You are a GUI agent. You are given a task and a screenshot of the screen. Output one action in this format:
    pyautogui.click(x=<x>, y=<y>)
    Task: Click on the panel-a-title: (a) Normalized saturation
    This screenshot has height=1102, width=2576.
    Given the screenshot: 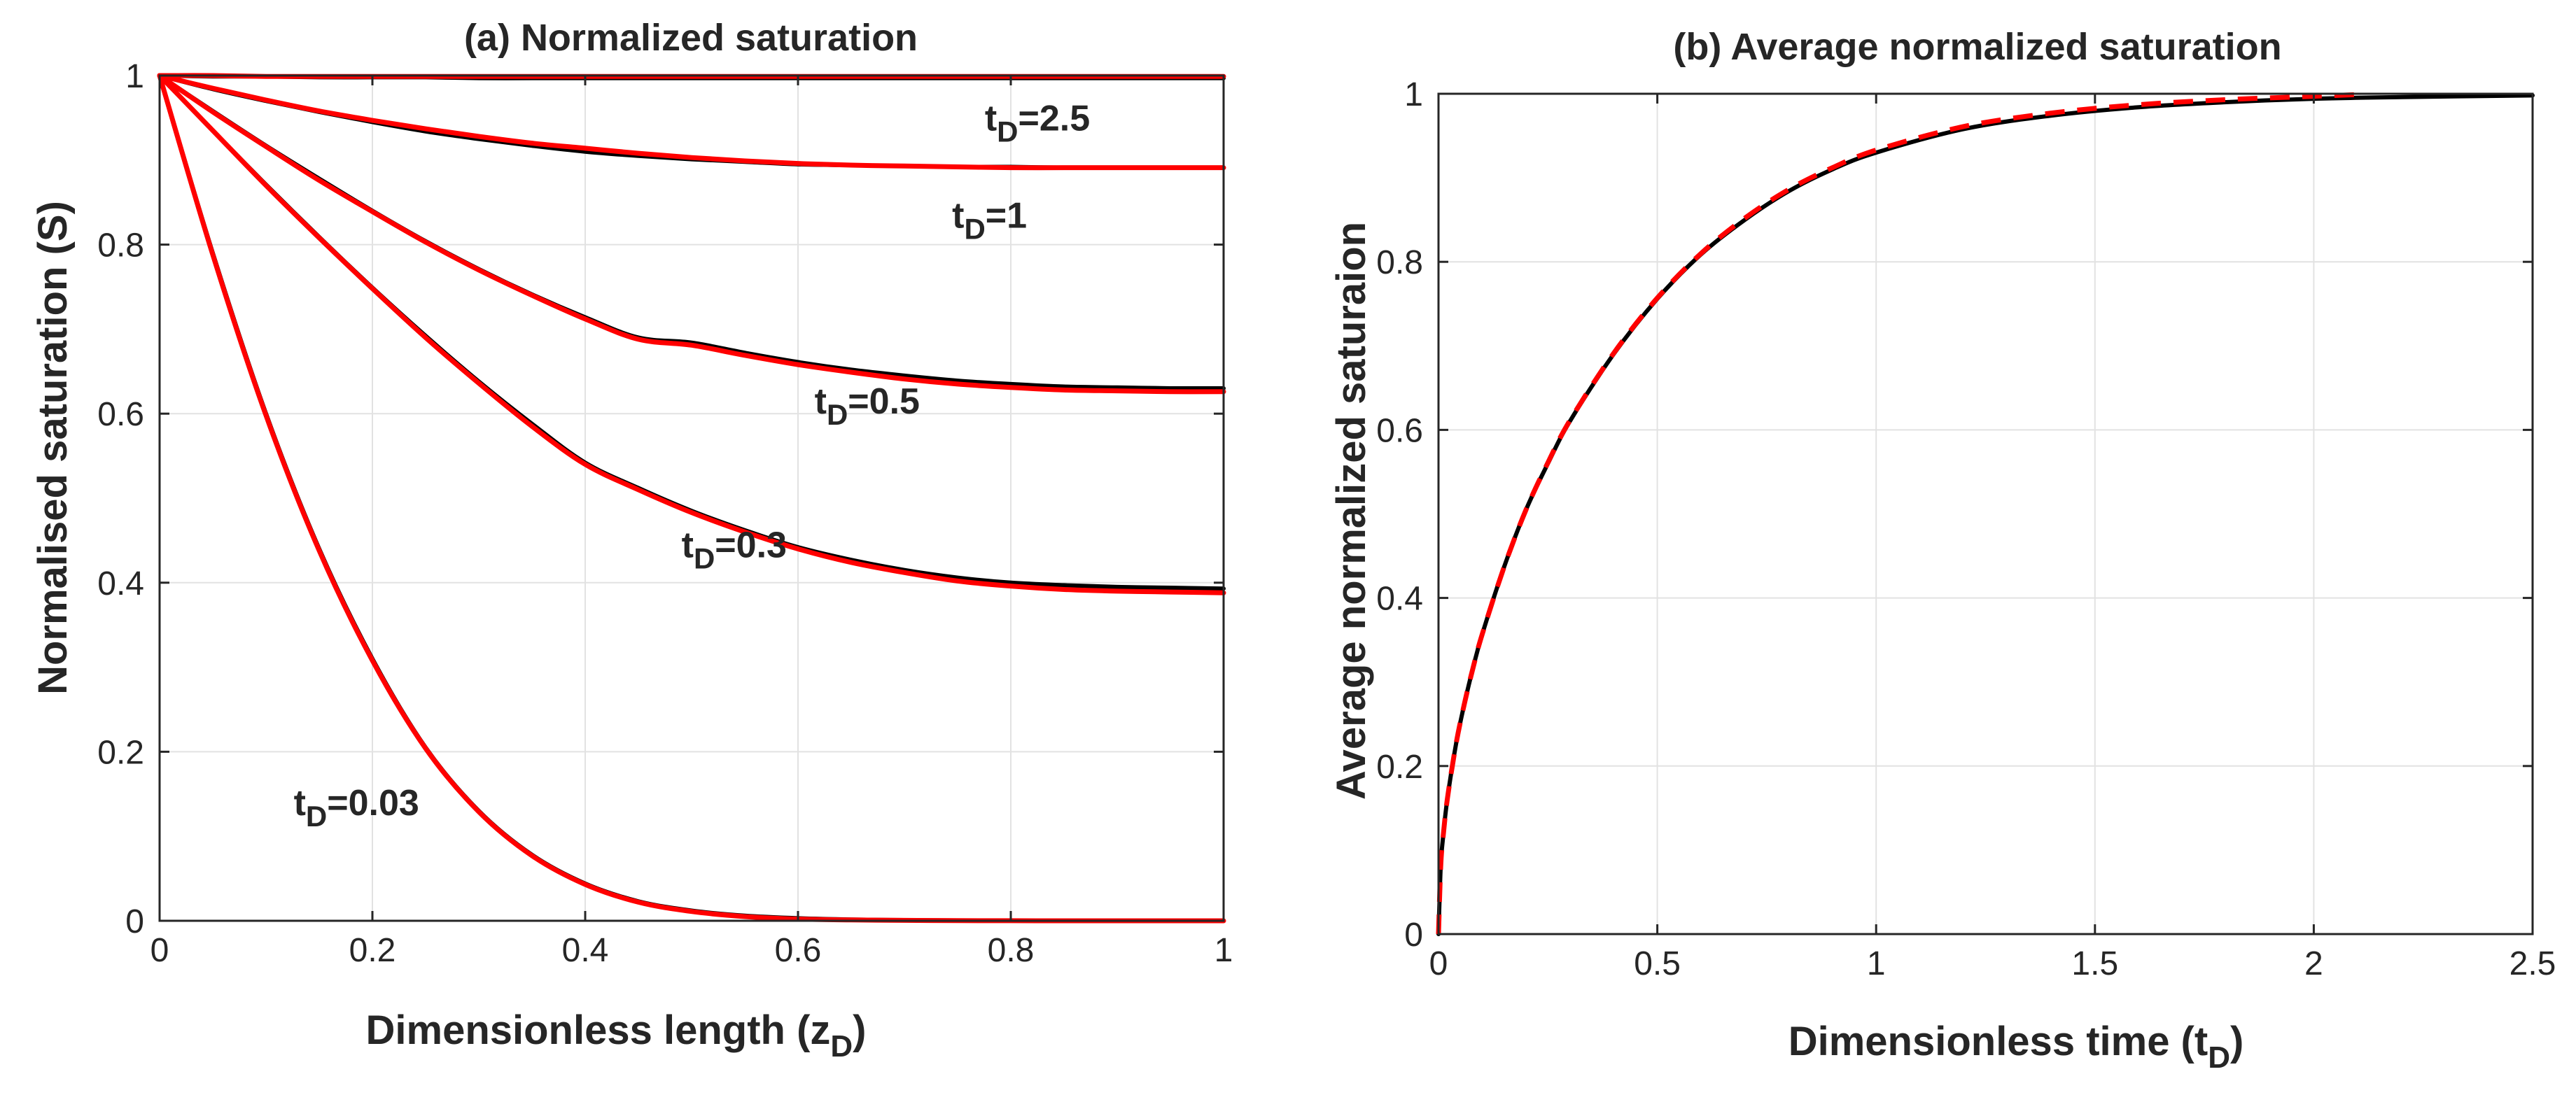 What is the action you would take?
    pyautogui.click(x=691, y=38)
    